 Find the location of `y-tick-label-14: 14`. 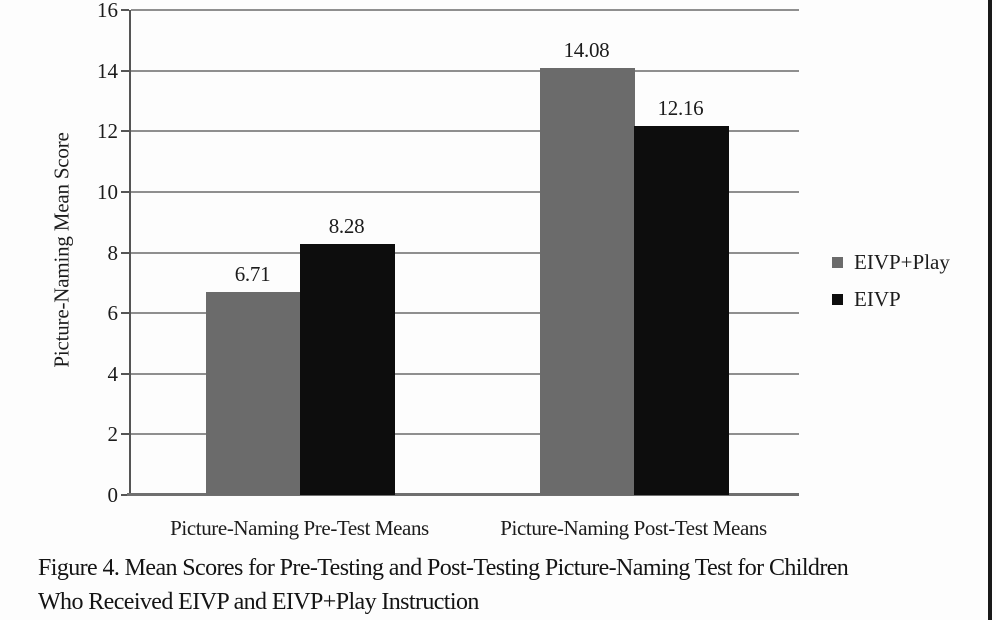

y-tick-label-14: 14 is located at coordinates (107, 70).